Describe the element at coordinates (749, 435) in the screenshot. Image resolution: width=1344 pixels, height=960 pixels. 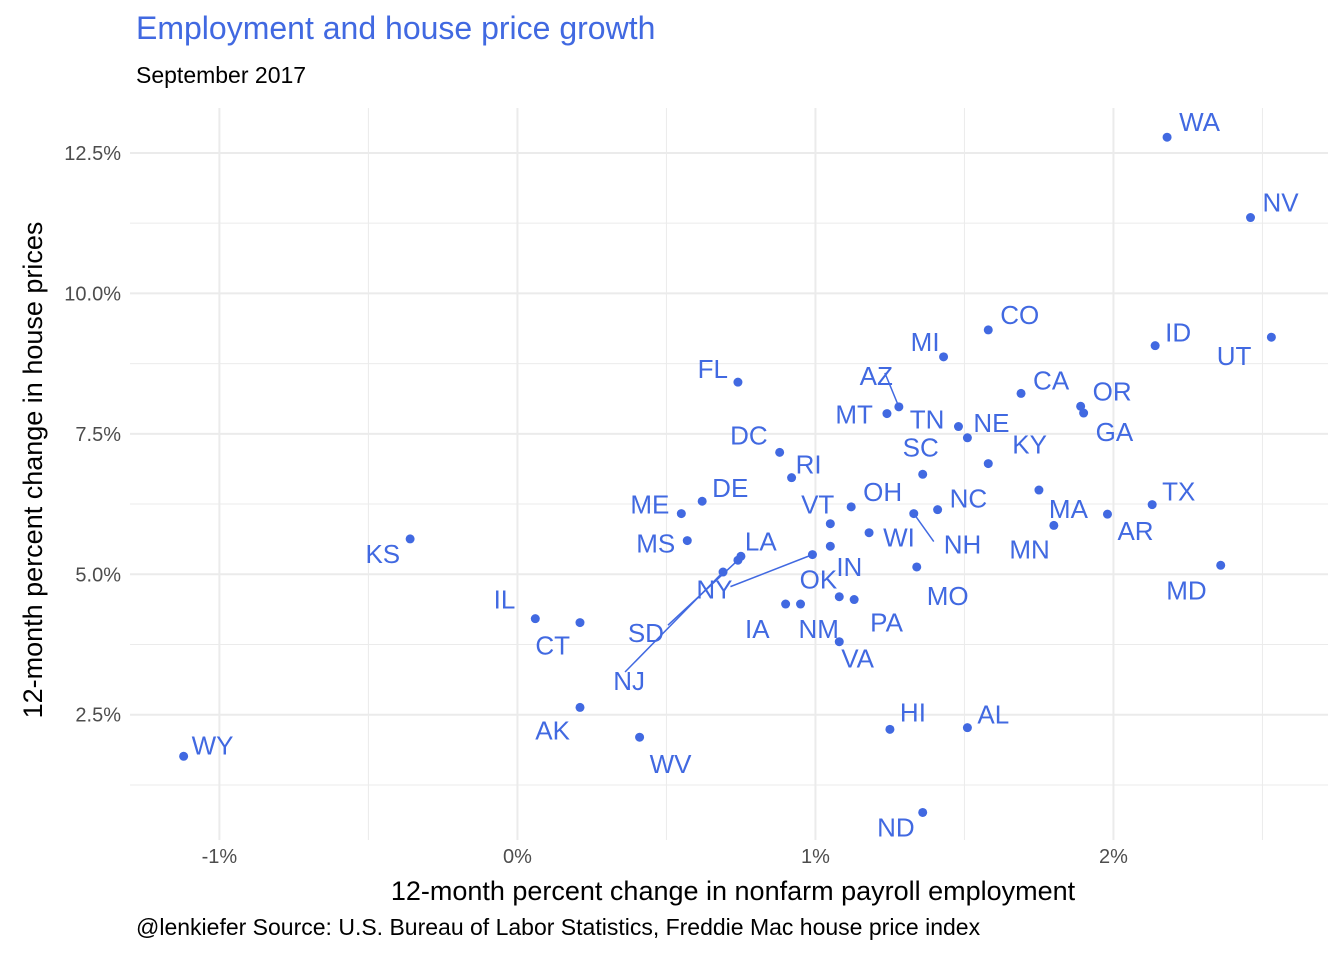
I see `label-dc: DC` at that location.